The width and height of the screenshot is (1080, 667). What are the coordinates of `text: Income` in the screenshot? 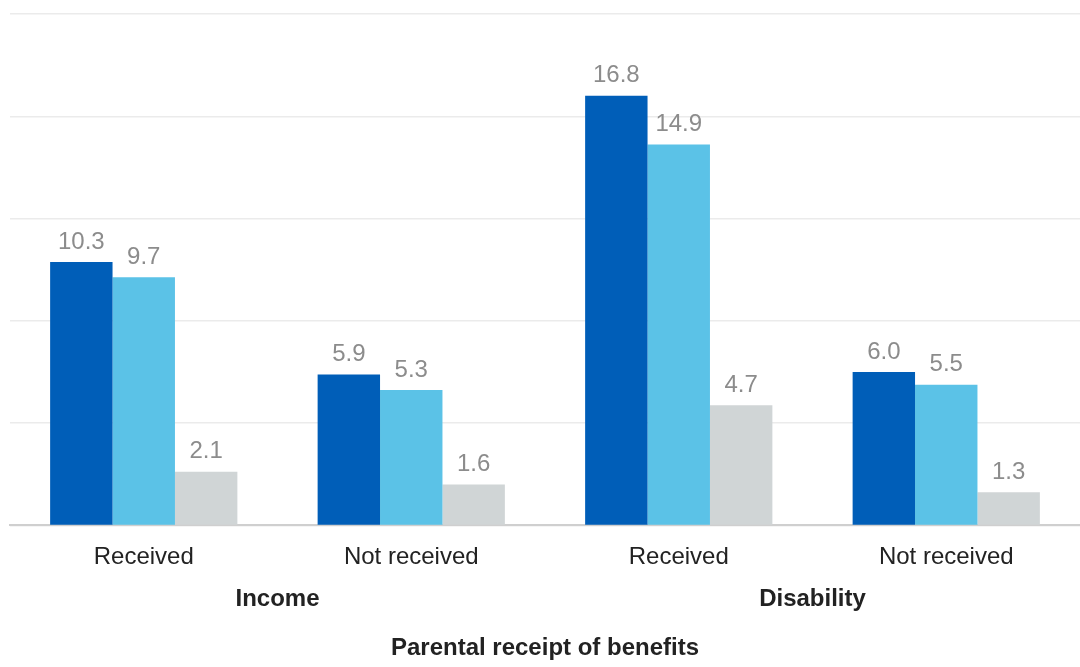 It's located at (277, 598).